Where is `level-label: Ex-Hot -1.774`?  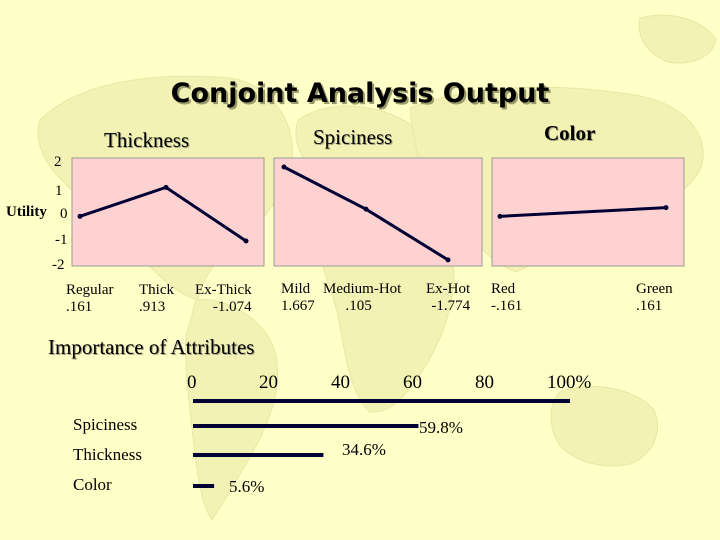 level-label: Ex-Hot -1.774 is located at coordinates (448, 297).